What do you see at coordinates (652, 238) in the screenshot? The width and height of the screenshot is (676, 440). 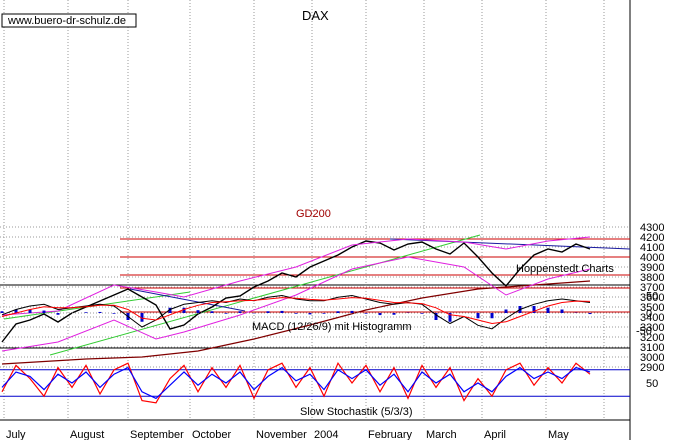 I see `y-tick-label: 4200` at bounding box center [652, 238].